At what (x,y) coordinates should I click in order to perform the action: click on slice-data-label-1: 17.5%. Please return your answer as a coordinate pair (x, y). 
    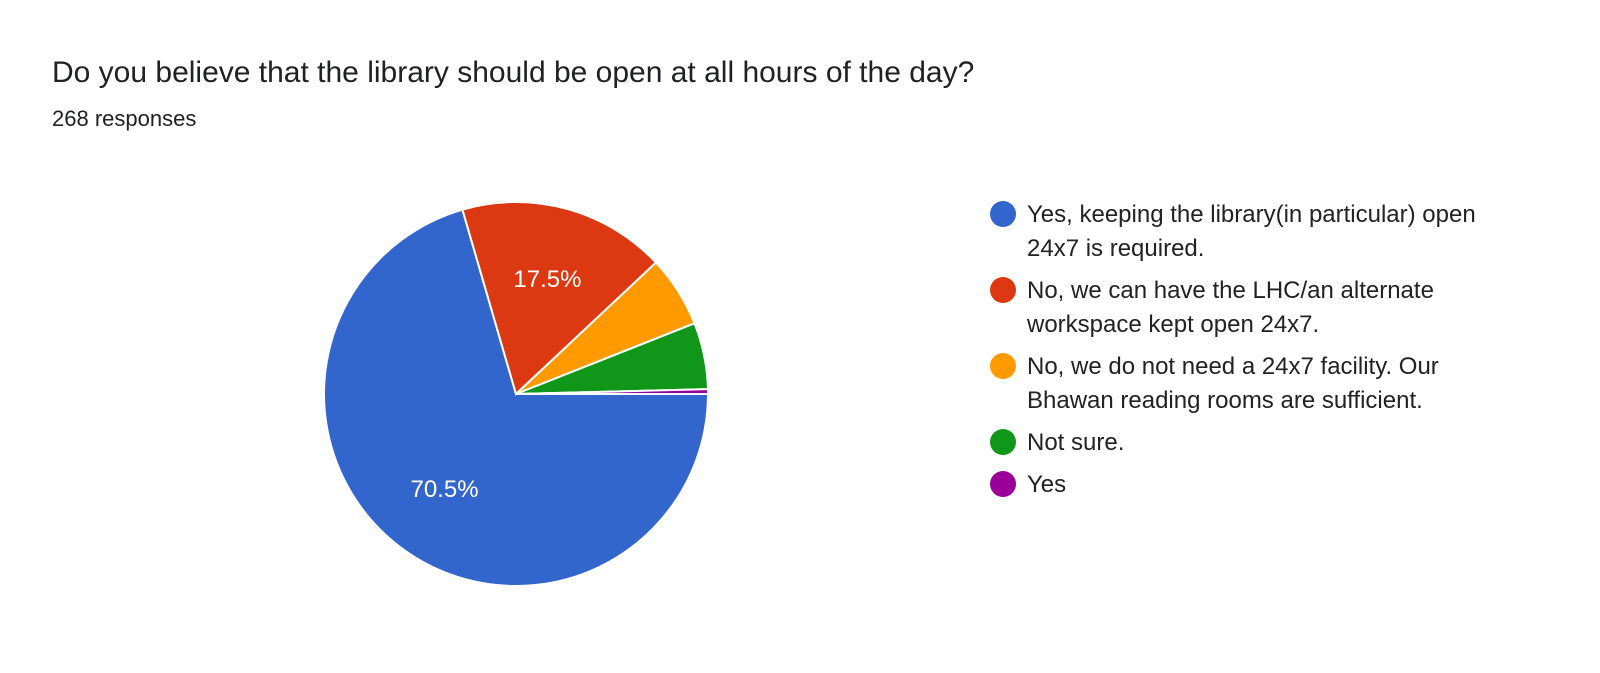
    Looking at the image, I should click on (547, 279).